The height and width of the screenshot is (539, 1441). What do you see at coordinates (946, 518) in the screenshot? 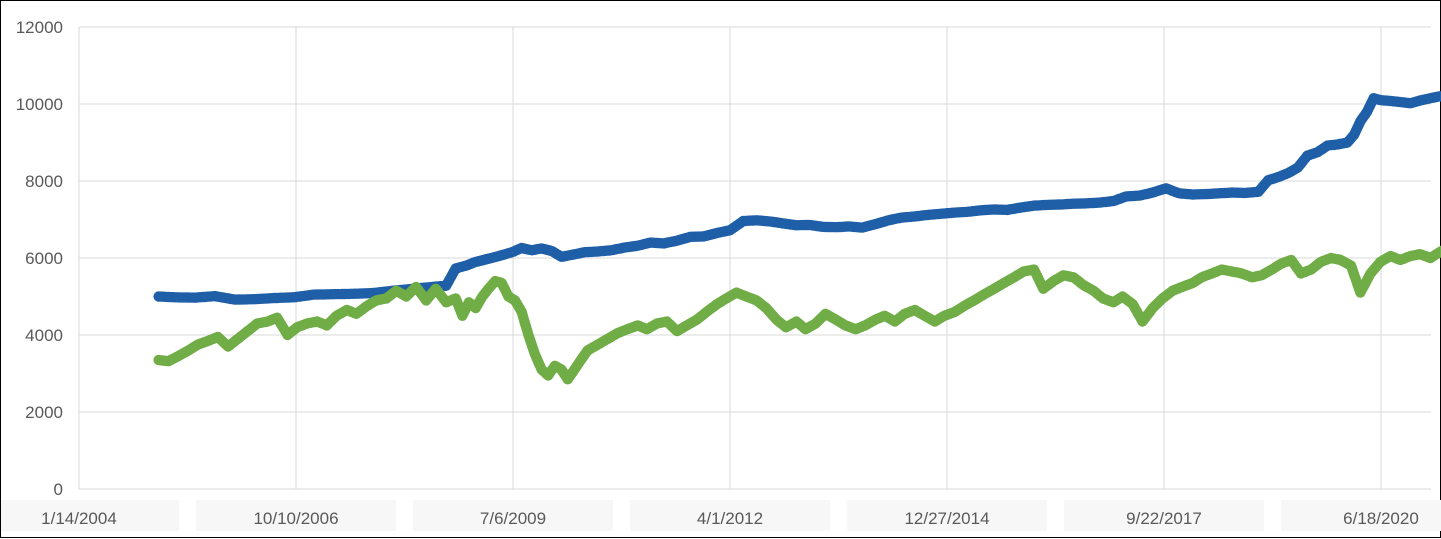
I see `x-tick-label: 12/27/2014` at bounding box center [946, 518].